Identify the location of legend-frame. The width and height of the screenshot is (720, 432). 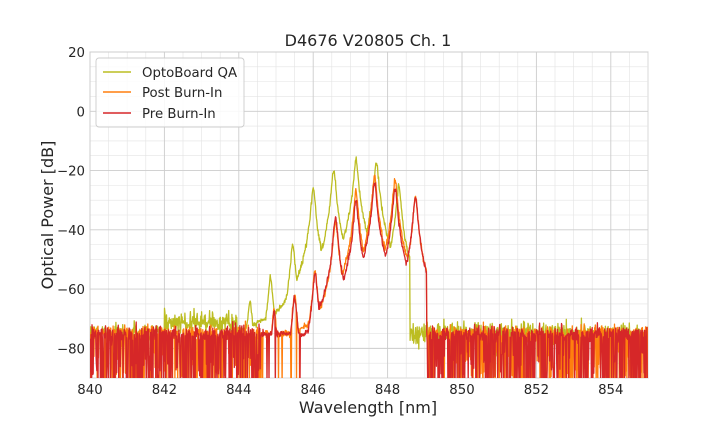
(170, 92).